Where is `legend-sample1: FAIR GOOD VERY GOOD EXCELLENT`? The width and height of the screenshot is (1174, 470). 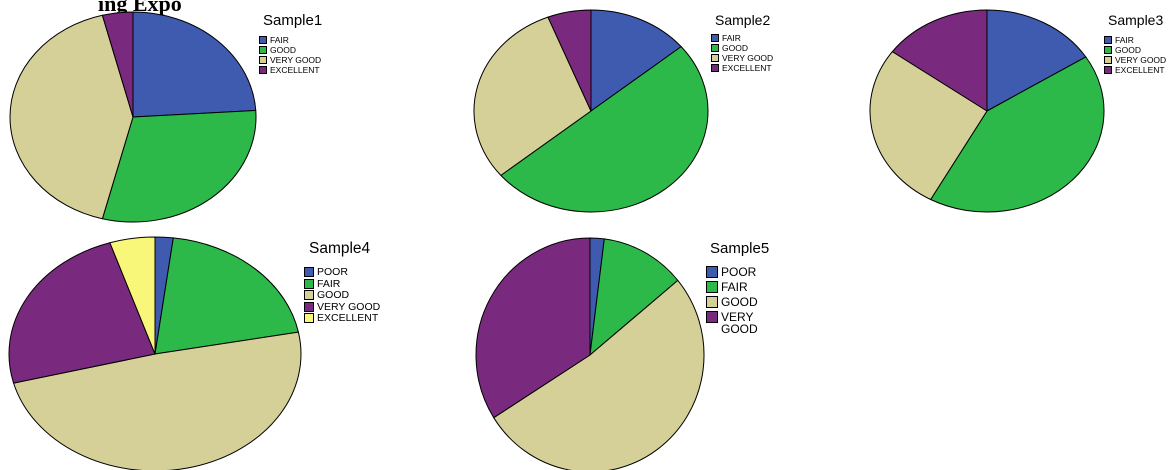 legend-sample1: FAIR GOOD VERY GOOD EXCELLENT is located at coordinates (290, 56).